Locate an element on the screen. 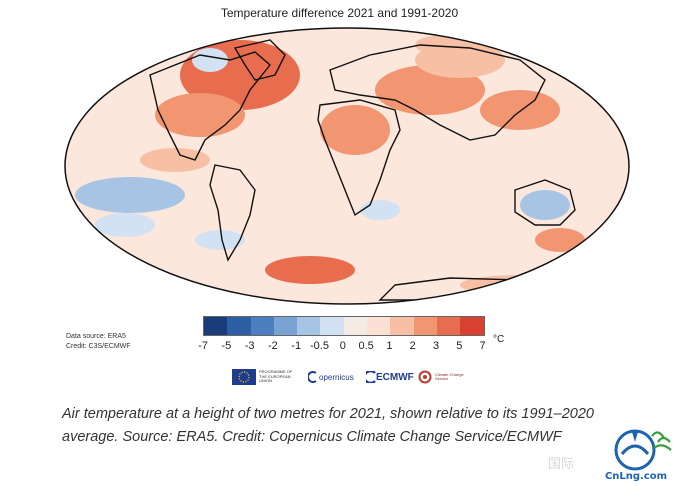 The height and width of the screenshot is (486, 679). watermark-site-text: CnLng.com is located at coordinates (636, 476).